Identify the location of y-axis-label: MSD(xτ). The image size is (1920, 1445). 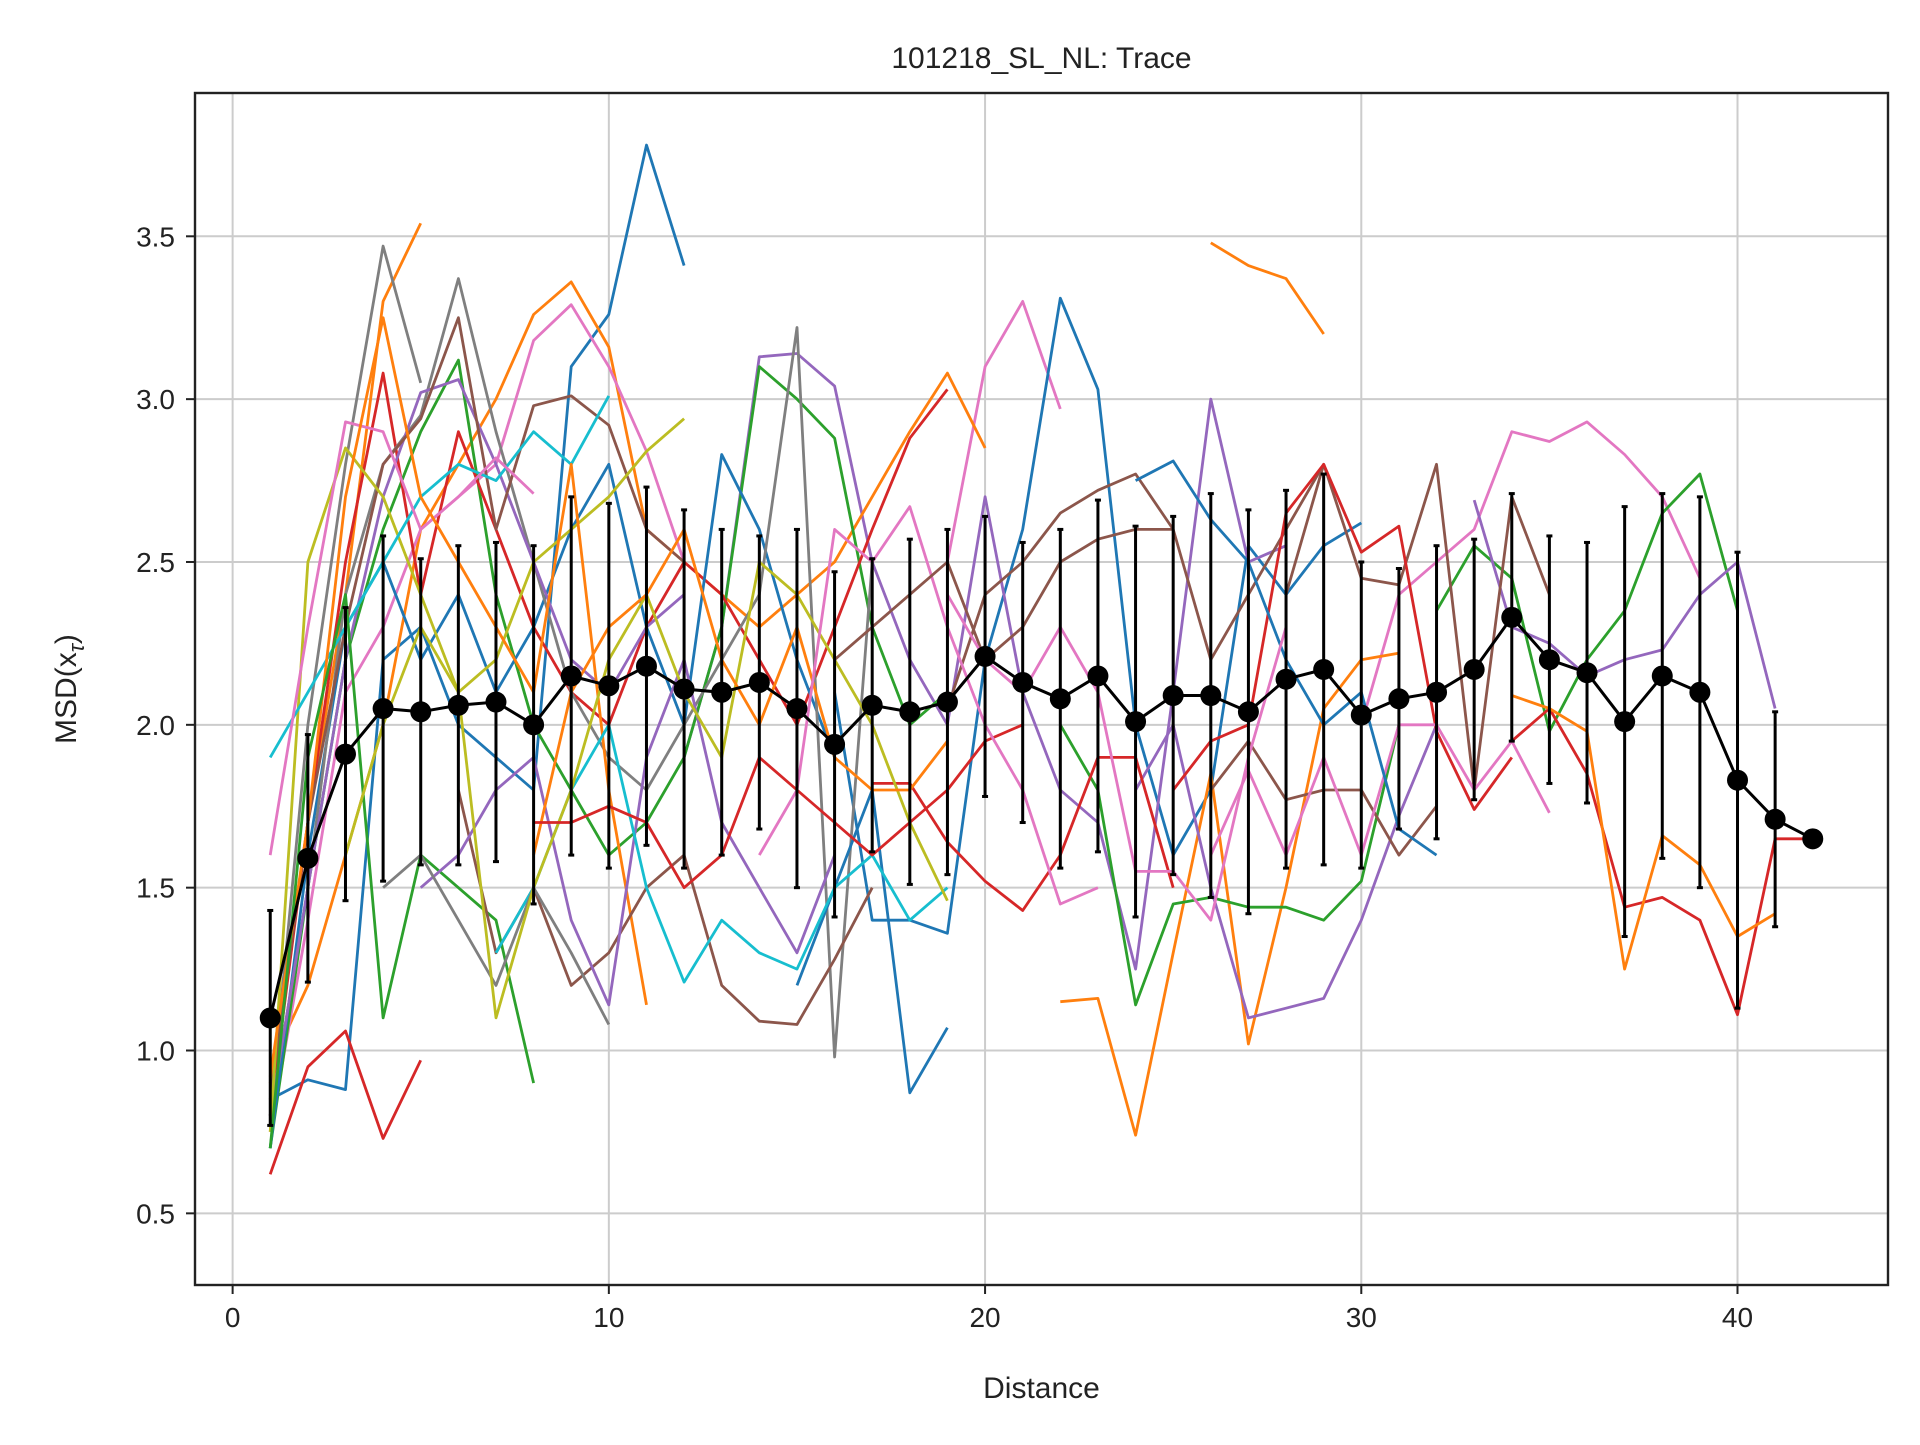
(69, 689).